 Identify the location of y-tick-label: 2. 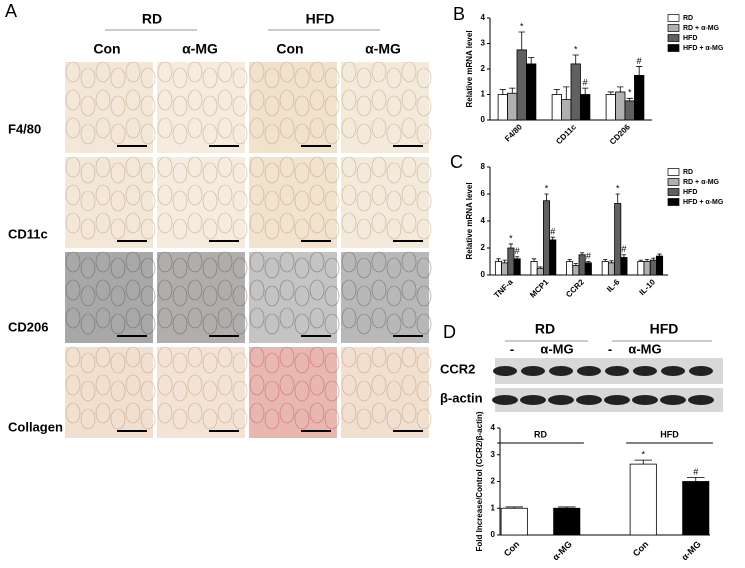
(483, 68).